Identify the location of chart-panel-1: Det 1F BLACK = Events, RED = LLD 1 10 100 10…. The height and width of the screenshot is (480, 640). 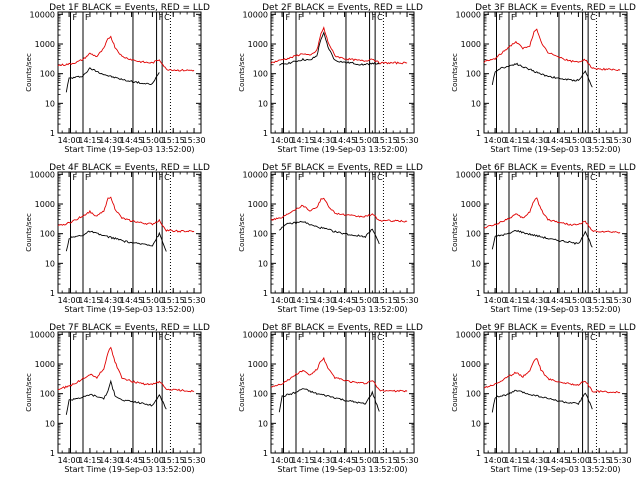
(117, 78).